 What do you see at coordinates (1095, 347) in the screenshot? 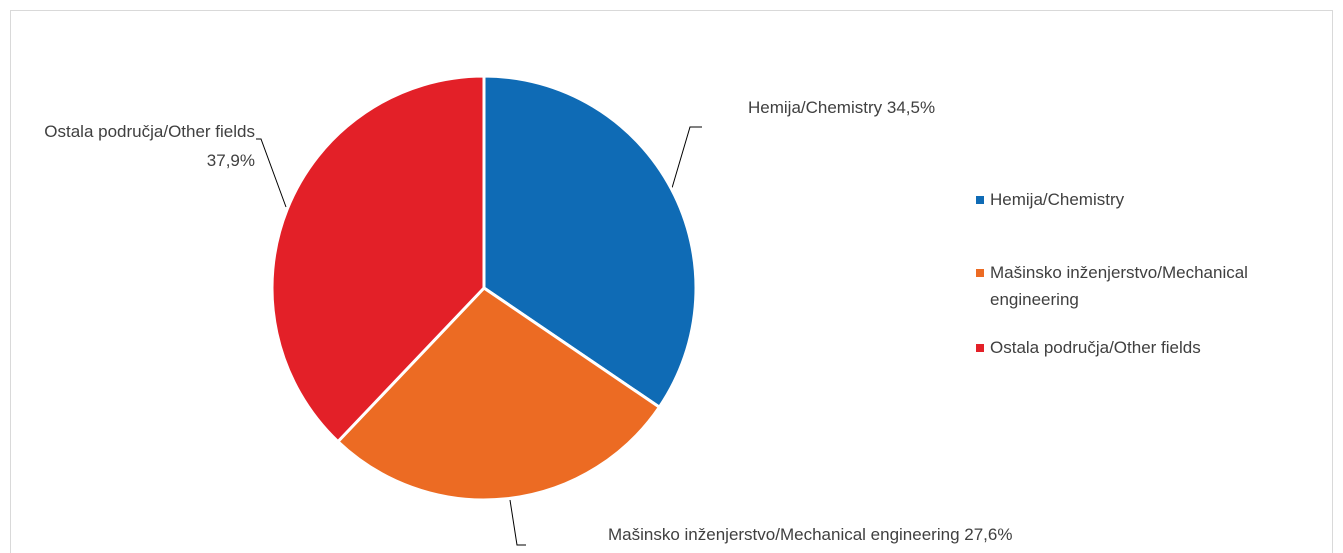
I see `legend-label: Ostala područja/Other fields` at bounding box center [1095, 347].